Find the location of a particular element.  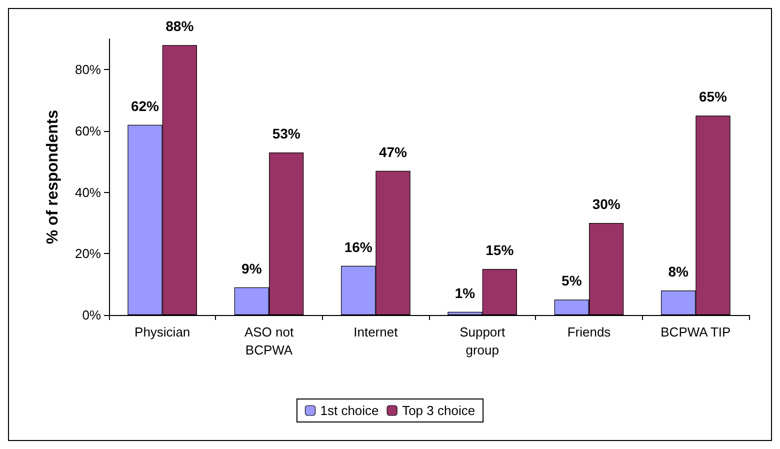

data-label: 15% is located at coordinates (500, 250).